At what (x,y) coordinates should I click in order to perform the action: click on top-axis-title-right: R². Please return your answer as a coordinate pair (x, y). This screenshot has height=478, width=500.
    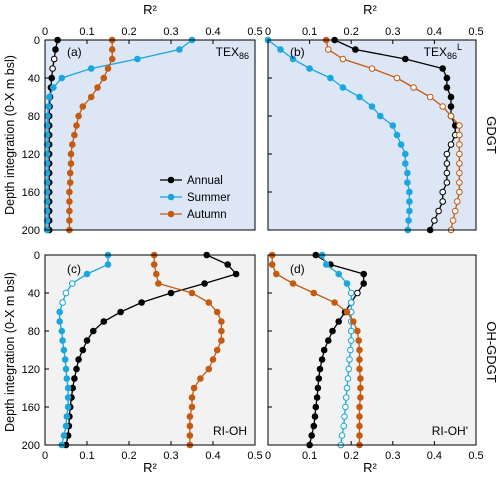
    Looking at the image, I should click on (370, 9).